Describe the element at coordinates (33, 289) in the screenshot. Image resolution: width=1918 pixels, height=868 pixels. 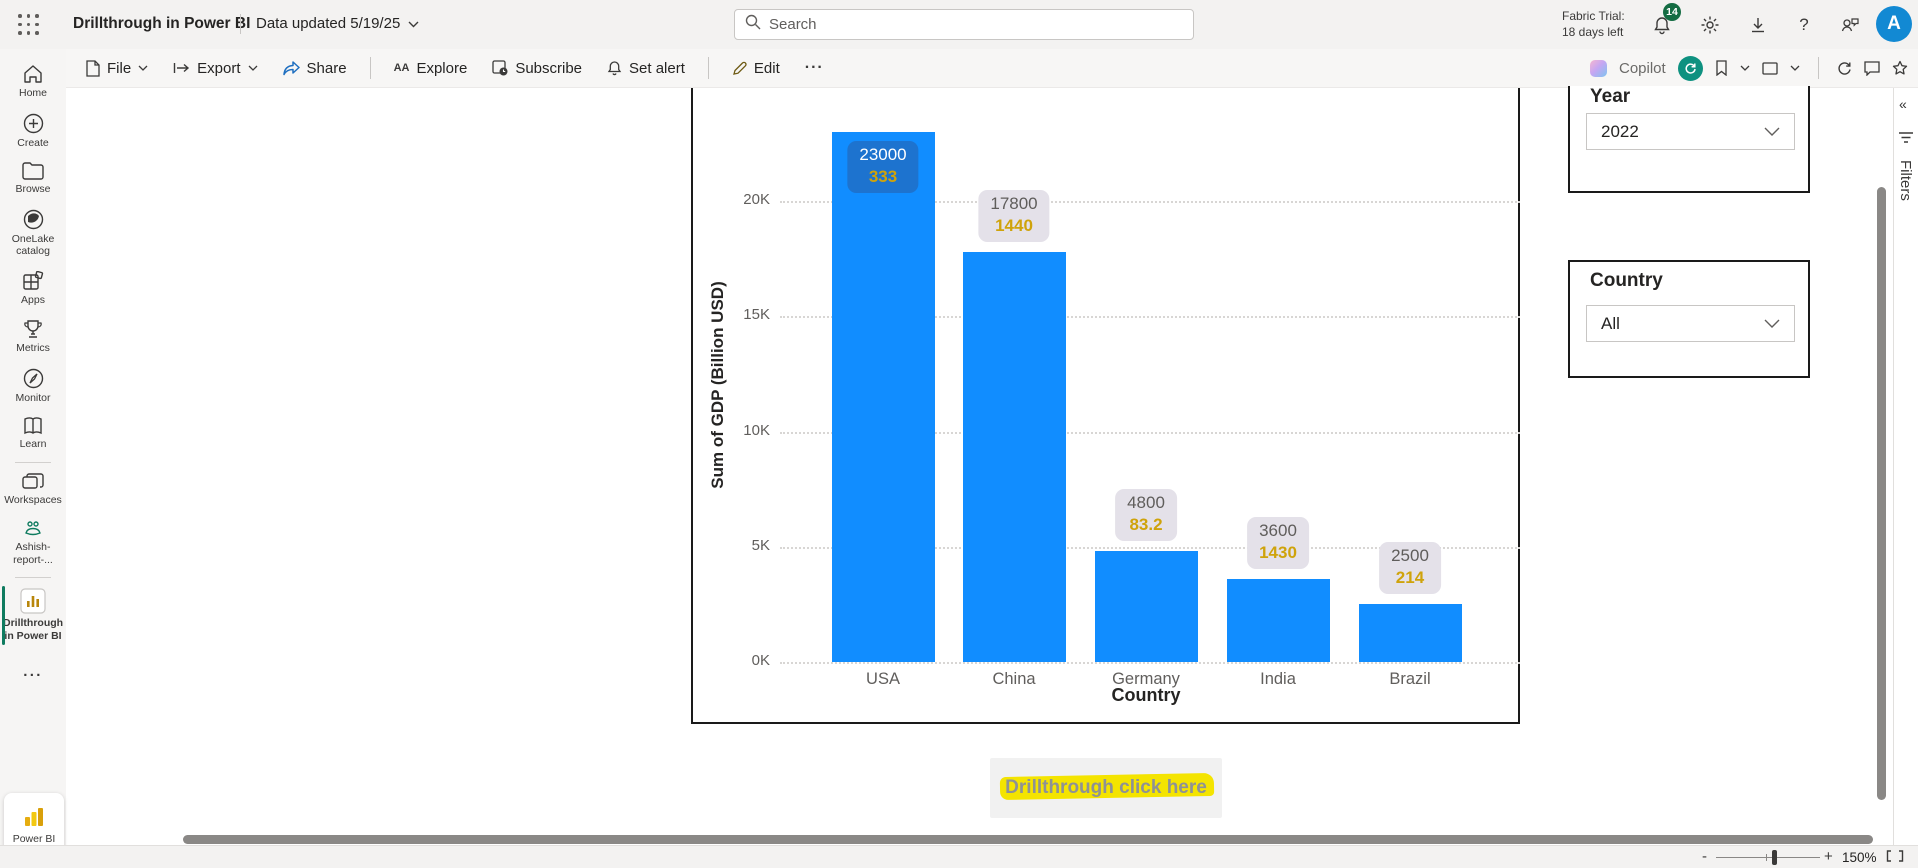
I see `sidebar-item-apps: Apps` at that location.